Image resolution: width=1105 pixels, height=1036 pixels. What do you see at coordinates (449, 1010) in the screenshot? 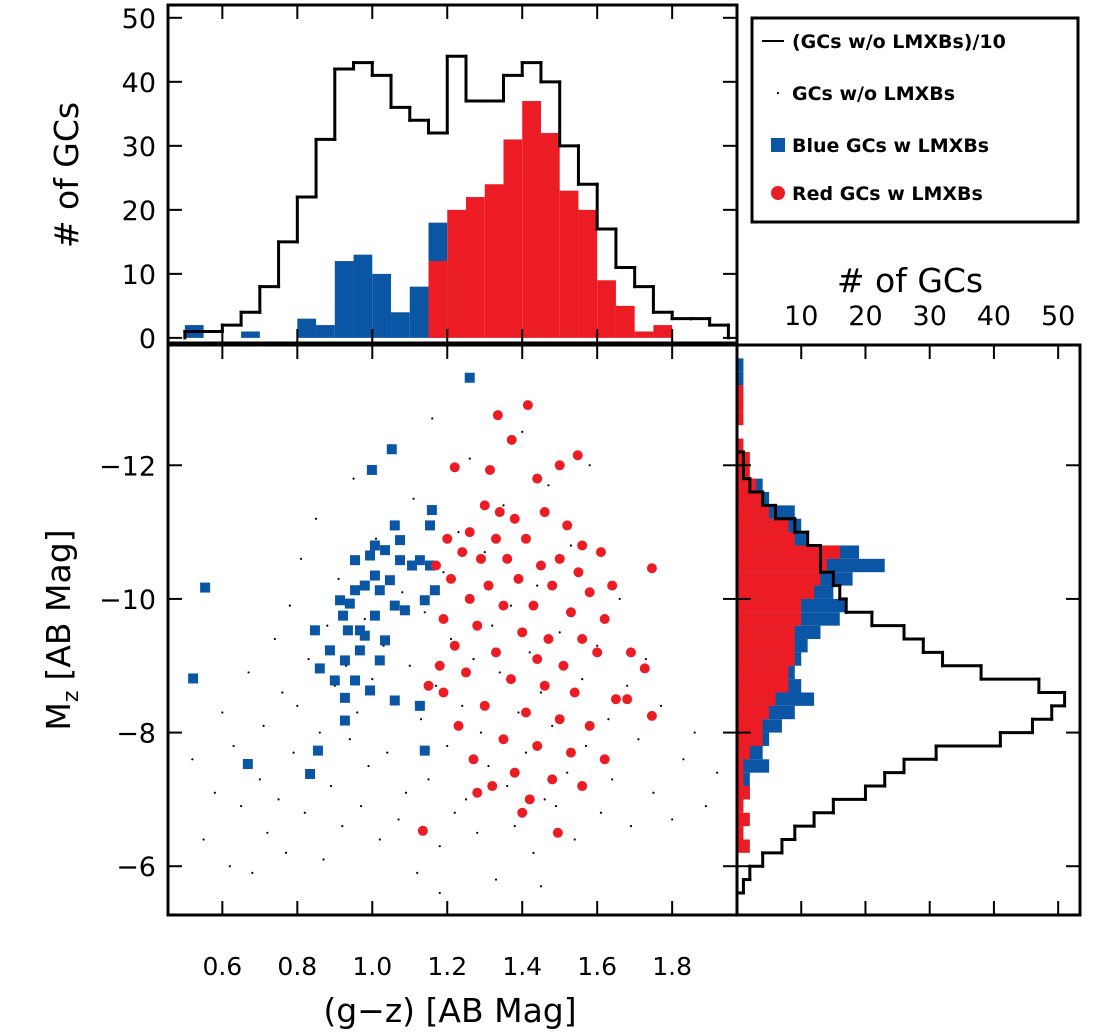
I see `x-label: (g−z) [AB Mag]` at bounding box center [449, 1010].